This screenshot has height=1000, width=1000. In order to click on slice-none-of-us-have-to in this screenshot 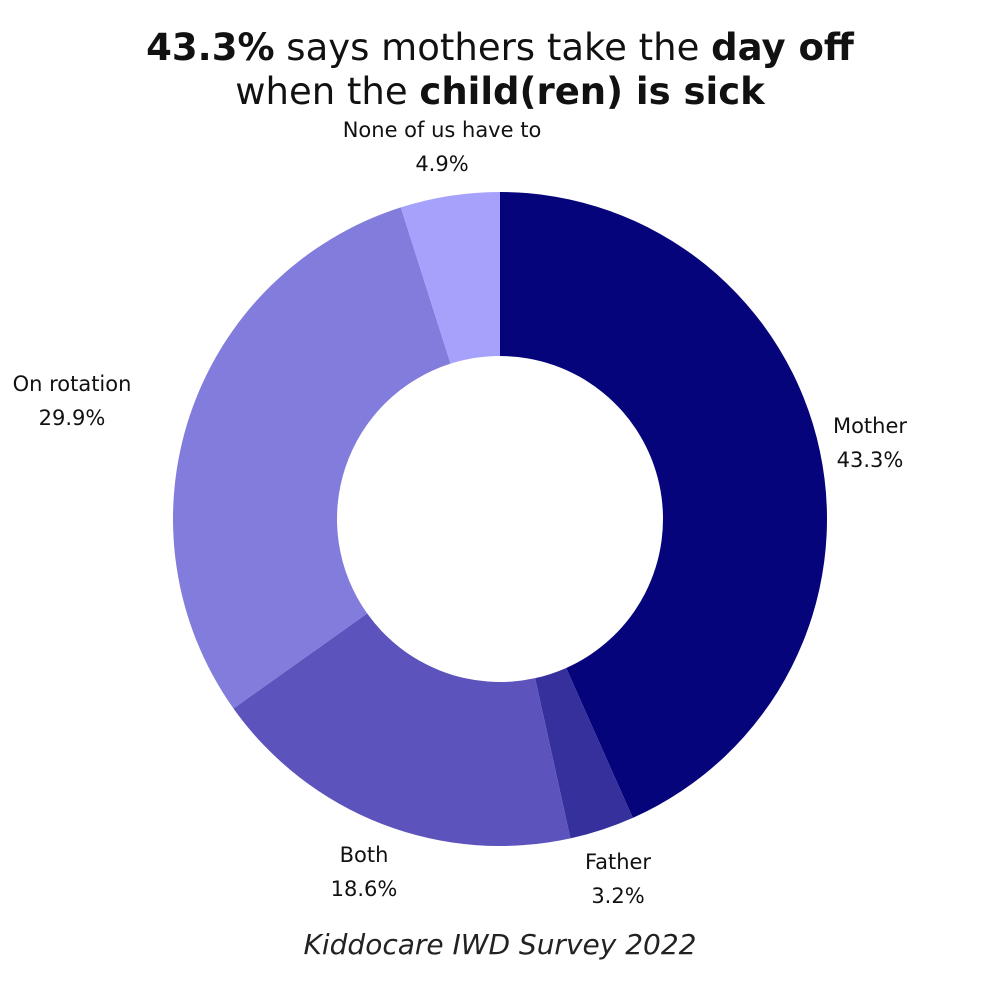, I will do `click(450, 278)`.